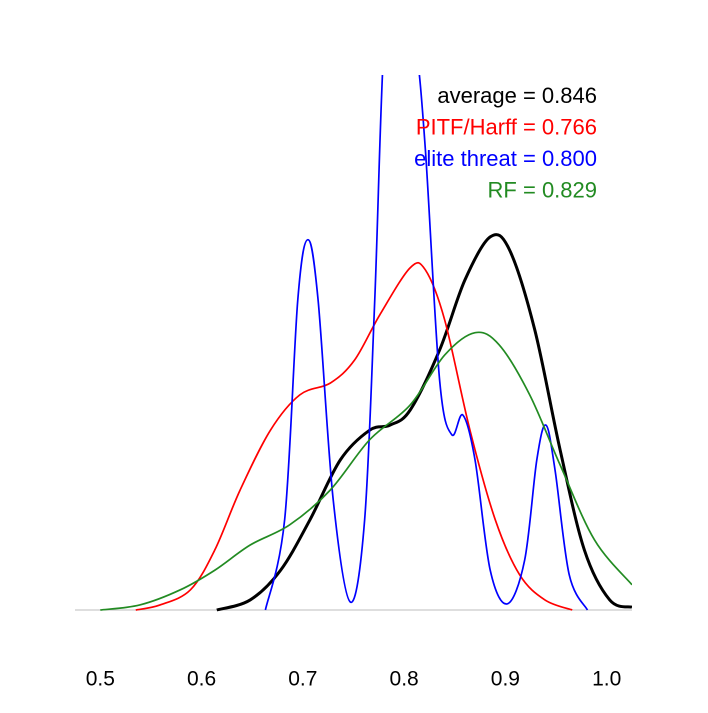 The height and width of the screenshot is (713, 708). I want to click on legend-entry: PITF/Harff = 0.766, so click(506, 126).